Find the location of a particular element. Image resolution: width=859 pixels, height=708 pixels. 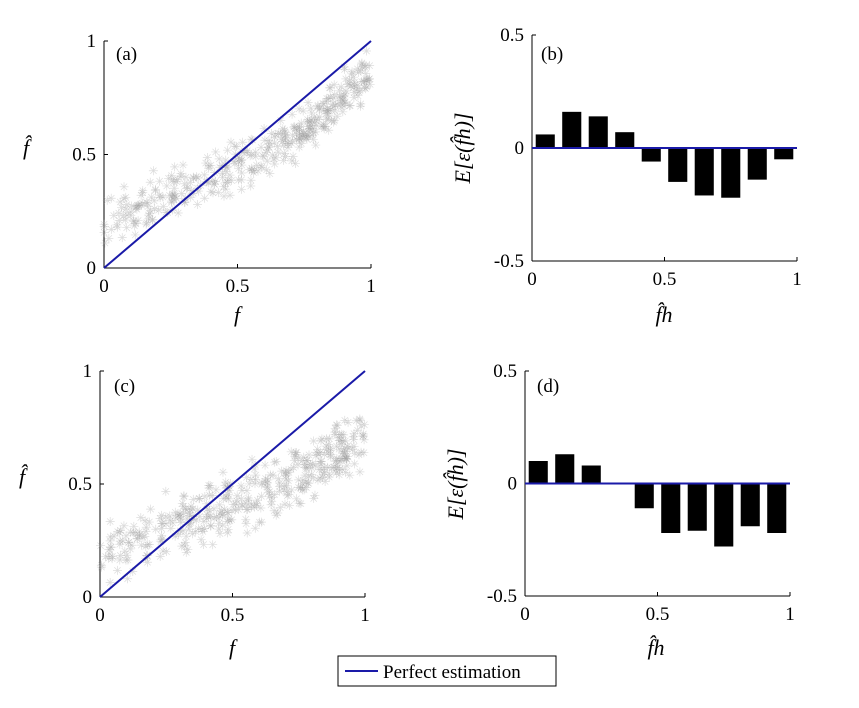

y-tick-label: 0 is located at coordinates (88, 597).